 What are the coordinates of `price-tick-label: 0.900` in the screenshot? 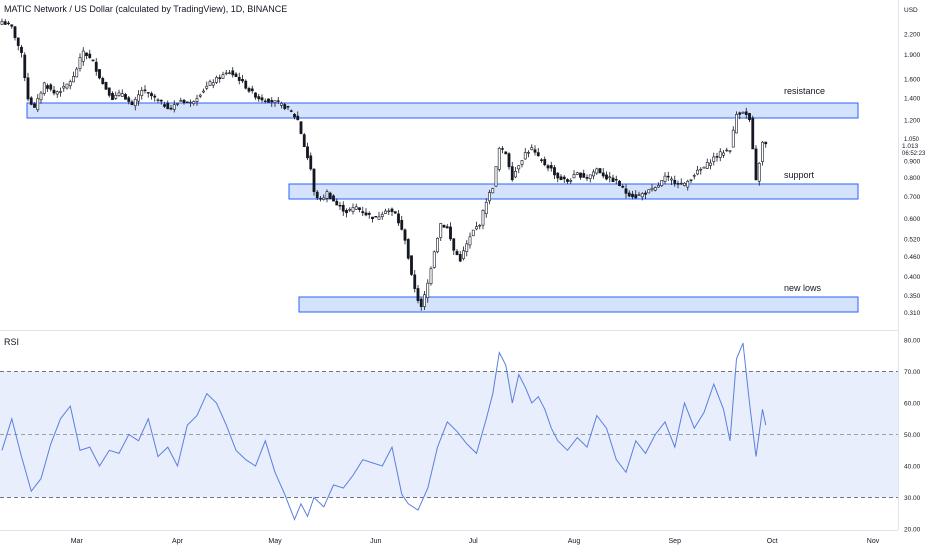 It's located at (912, 161).